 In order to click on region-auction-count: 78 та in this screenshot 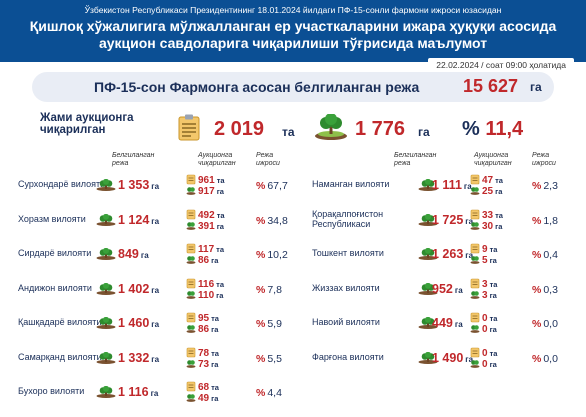, I will do `click(208, 353)`.